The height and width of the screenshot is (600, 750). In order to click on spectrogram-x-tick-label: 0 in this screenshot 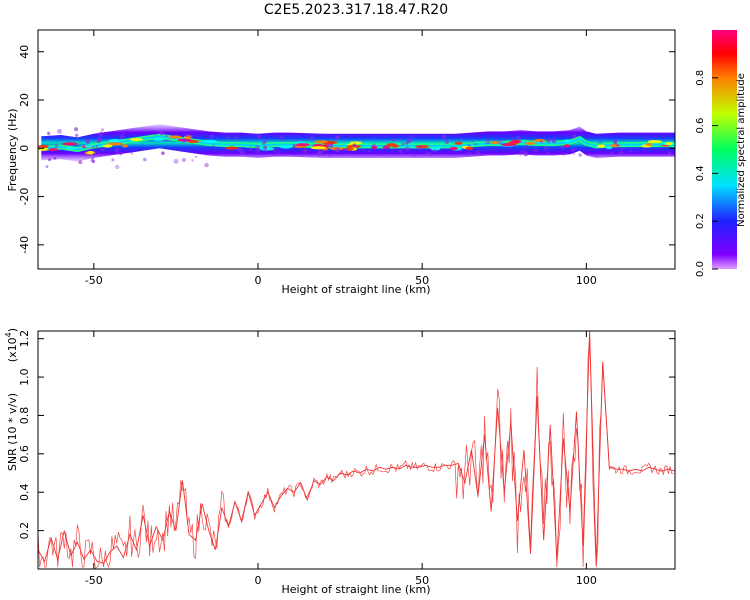, I will do `click(257, 280)`.